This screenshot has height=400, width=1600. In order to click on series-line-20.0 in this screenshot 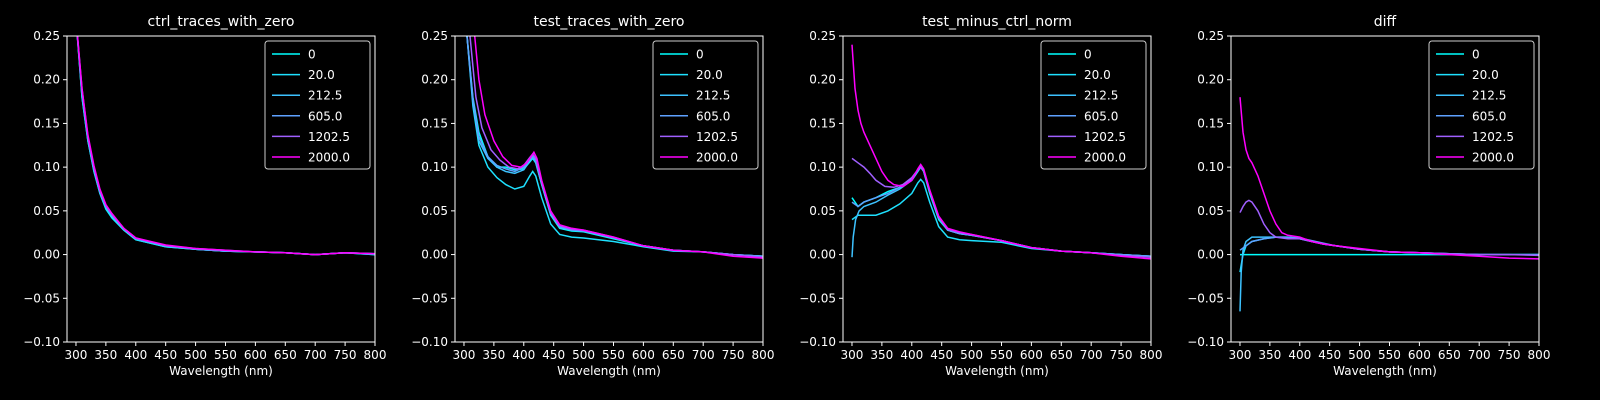, I will do `click(614, 147)`.